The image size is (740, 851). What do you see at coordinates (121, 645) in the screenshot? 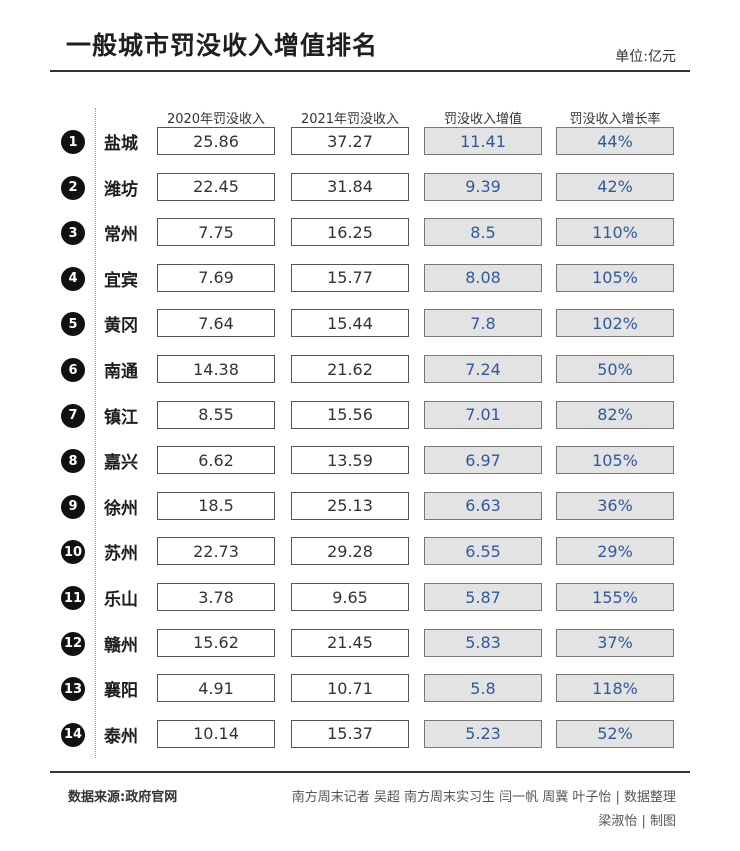
I see `city-name: 赣州` at bounding box center [121, 645].